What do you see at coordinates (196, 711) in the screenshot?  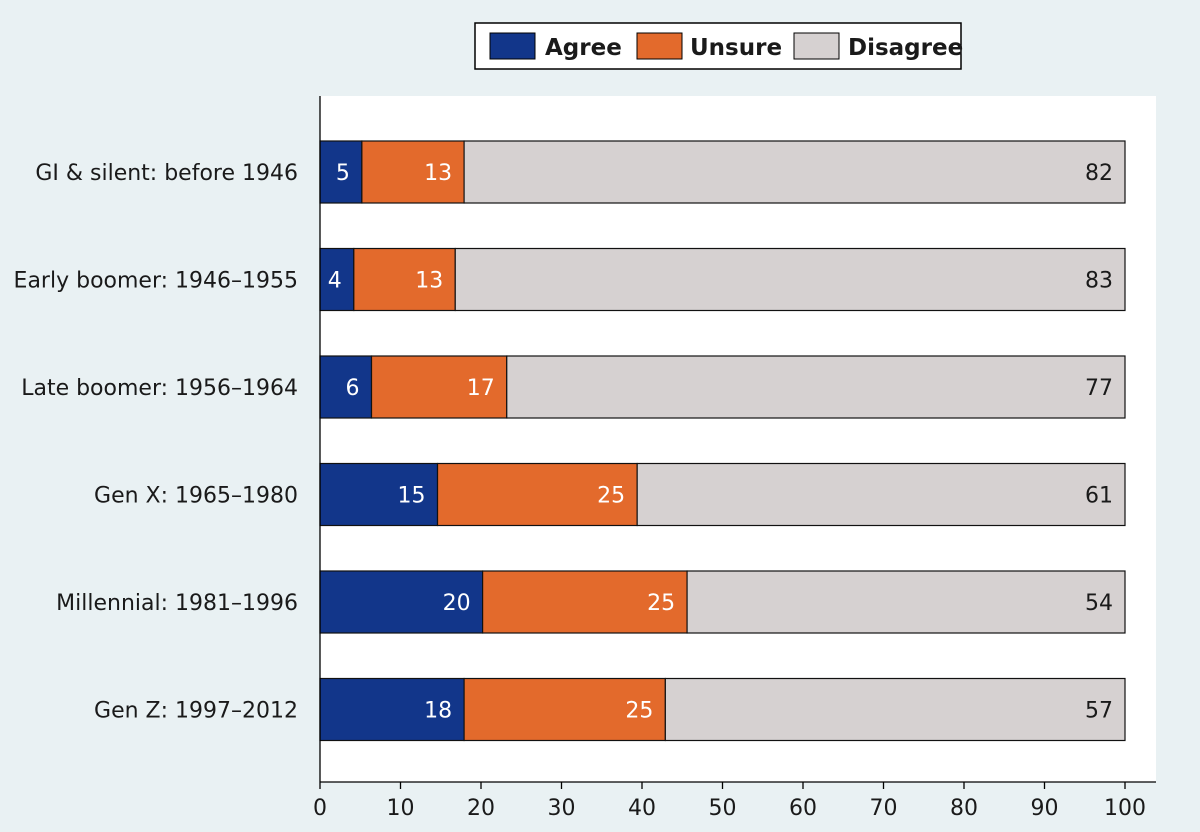 I see `category-label: Gen Z: 1997–2012` at bounding box center [196, 711].